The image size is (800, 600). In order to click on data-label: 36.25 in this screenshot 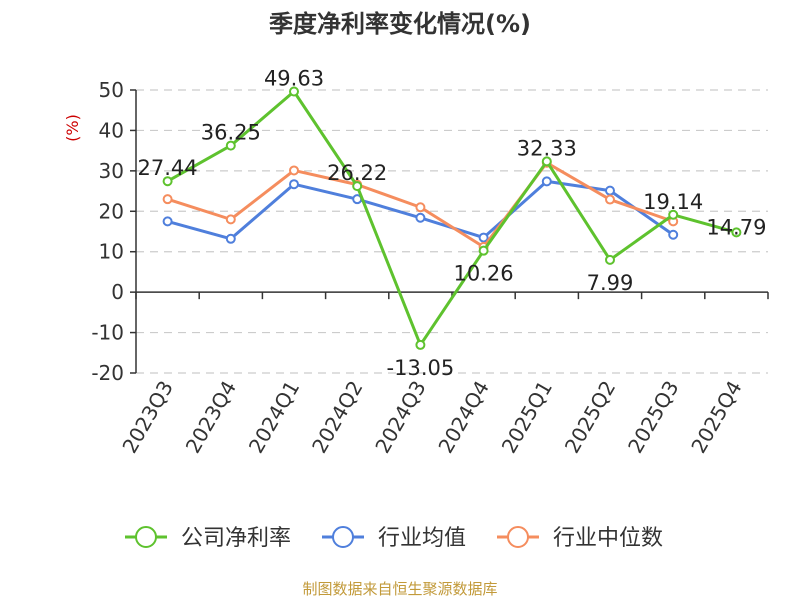, I will do `click(231, 133)`.